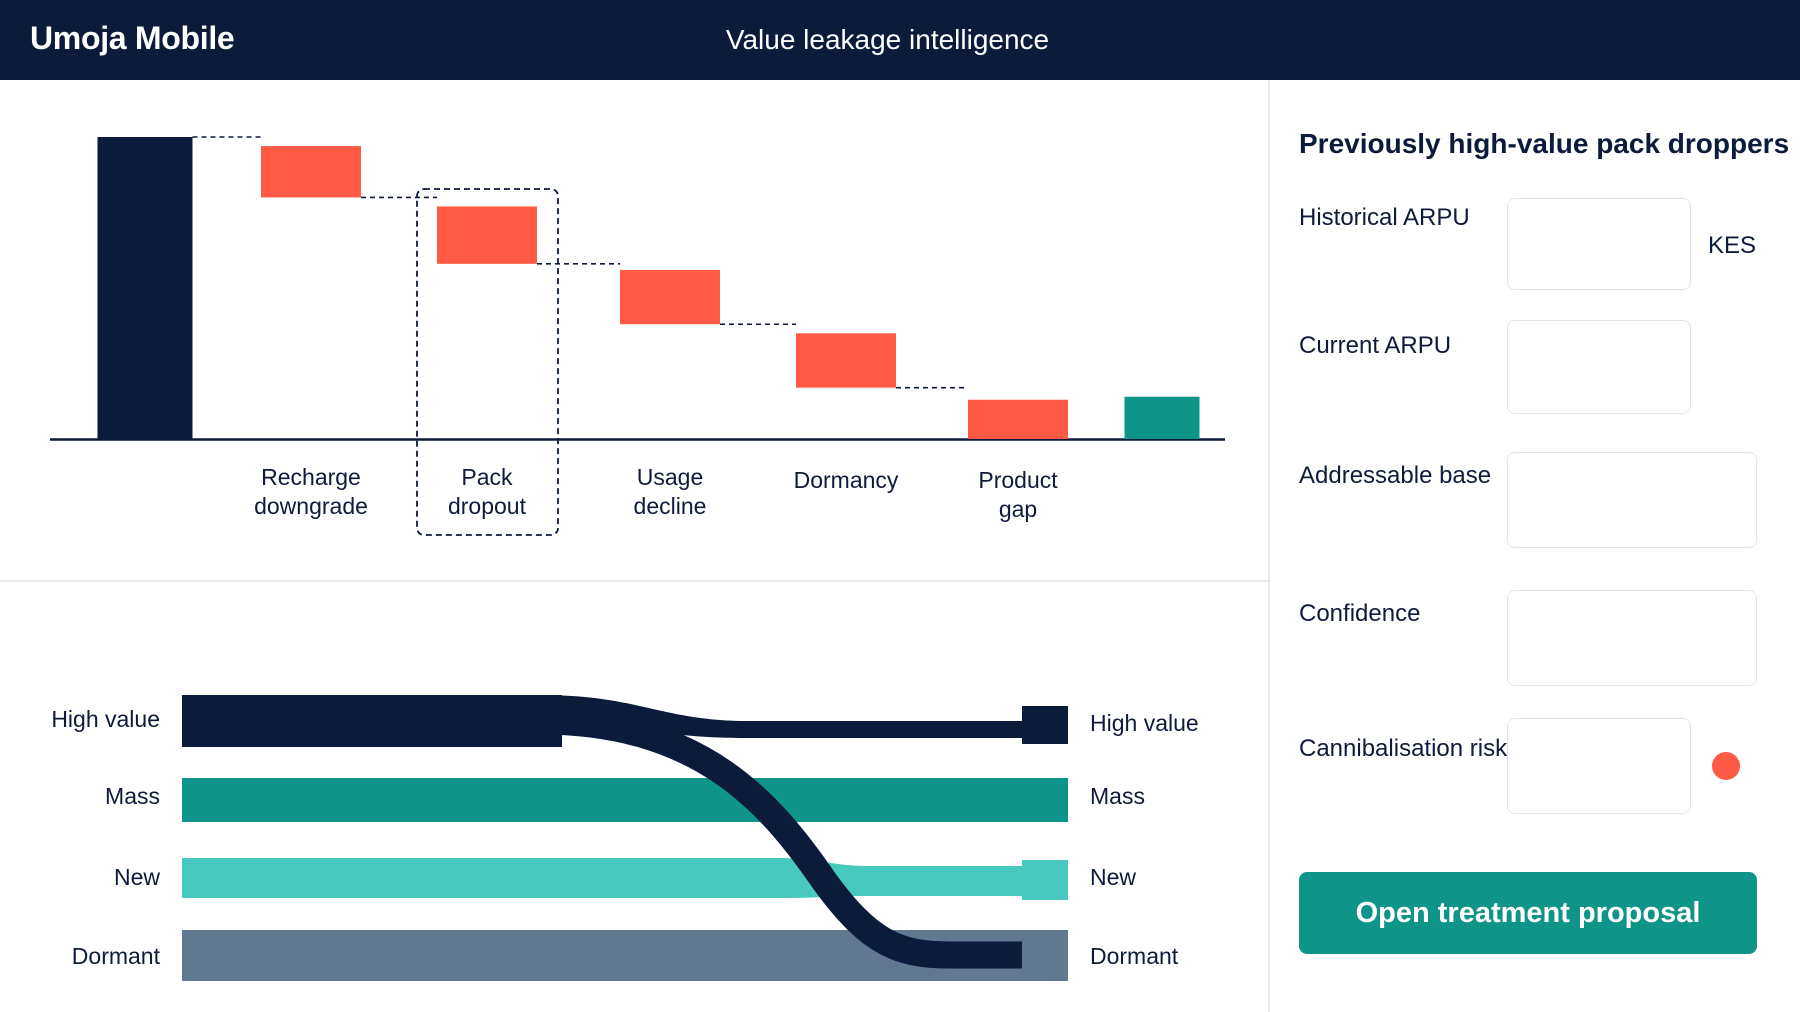  What do you see at coordinates (1018, 480) in the screenshot?
I see `category-label-6-line-1: Product` at bounding box center [1018, 480].